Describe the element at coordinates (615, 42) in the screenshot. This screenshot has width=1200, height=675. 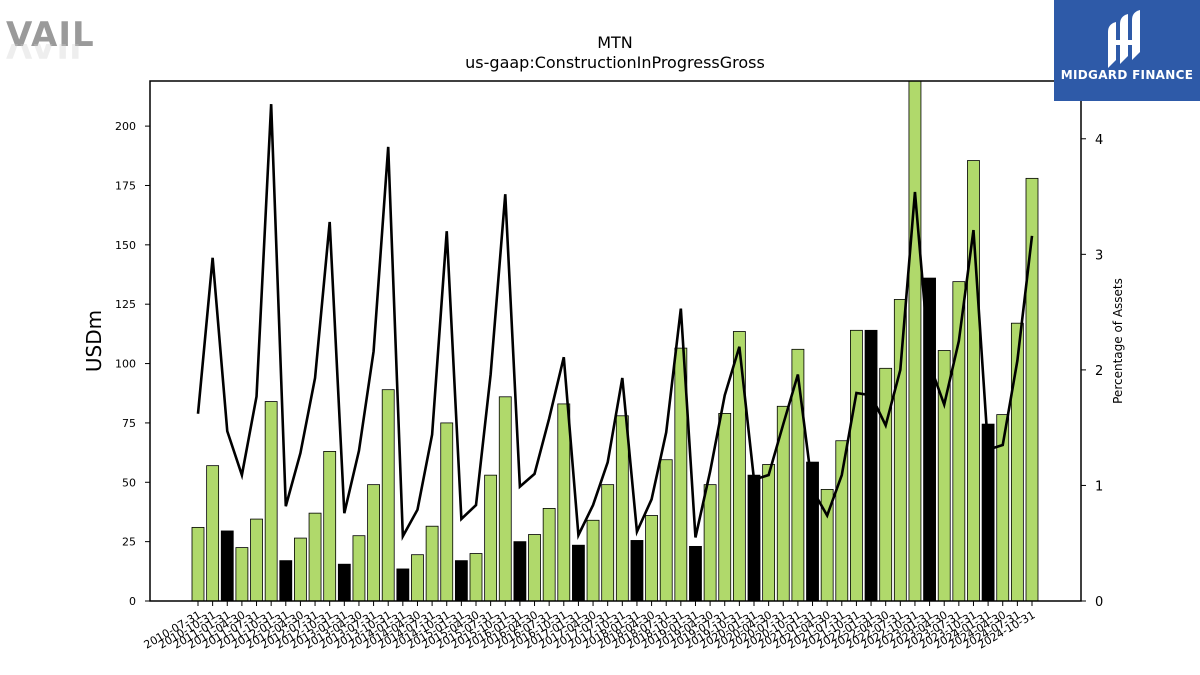
I see `chart-title: MTN` at that location.